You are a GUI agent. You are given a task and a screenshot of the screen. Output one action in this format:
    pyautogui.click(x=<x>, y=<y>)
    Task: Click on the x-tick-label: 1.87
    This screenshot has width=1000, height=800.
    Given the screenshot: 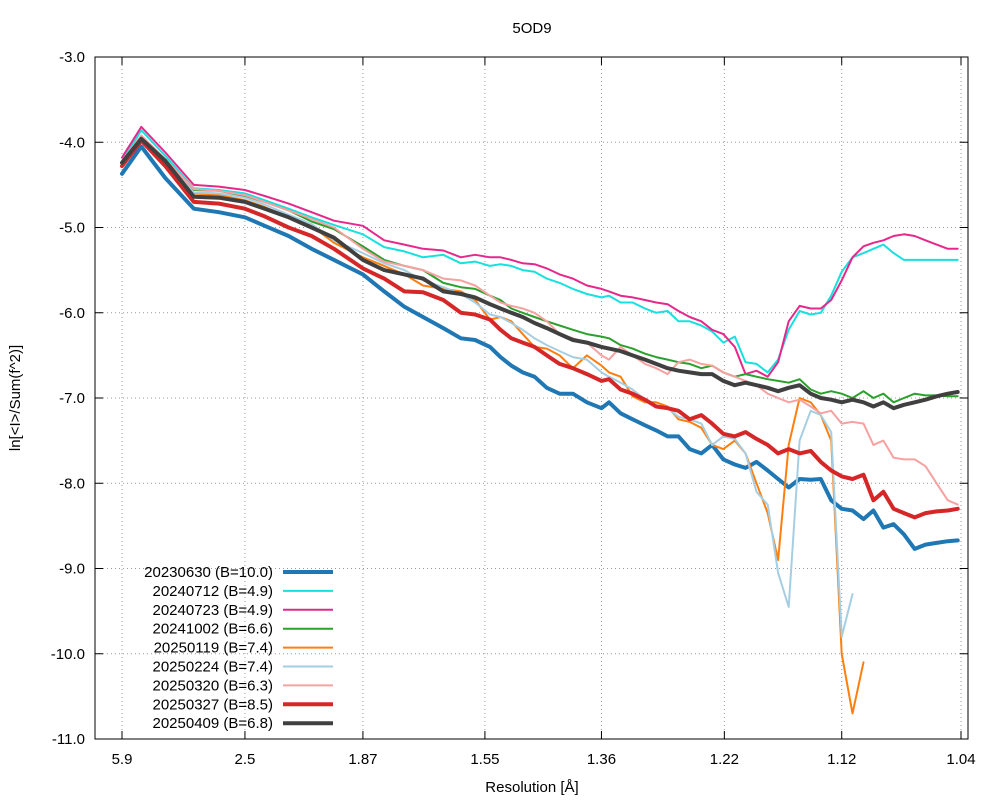 What is the action you would take?
    pyautogui.click(x=362, y=759)
    